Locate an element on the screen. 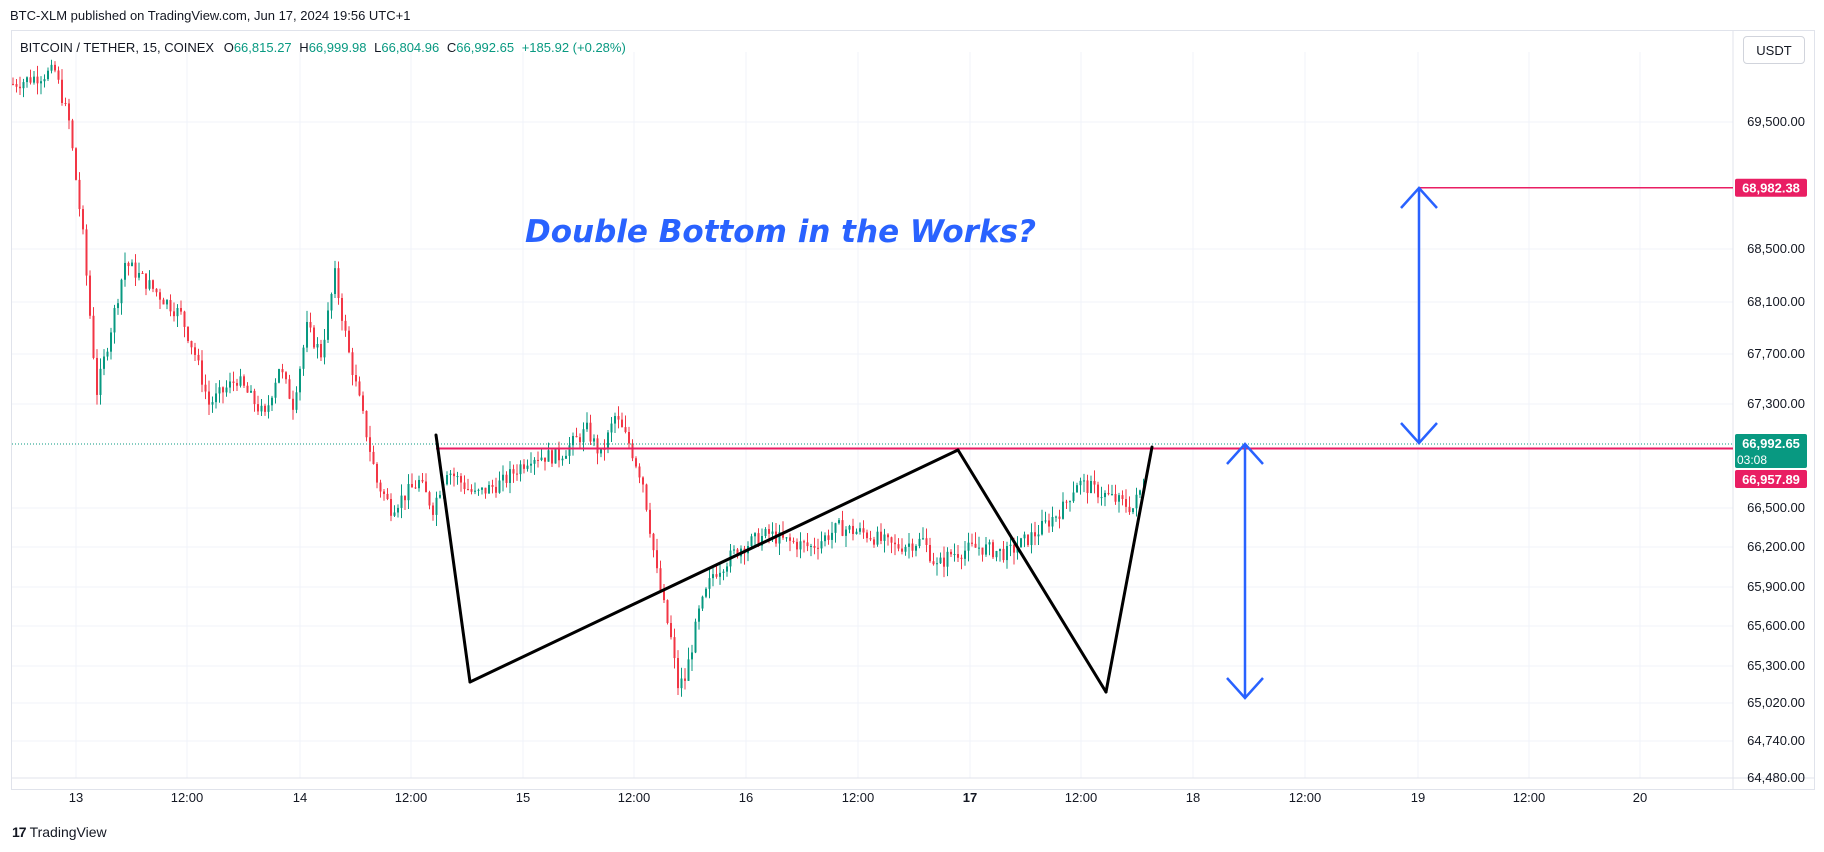  current-price-badge-text: 66,992.65 is located at coordinates (1771, 443).